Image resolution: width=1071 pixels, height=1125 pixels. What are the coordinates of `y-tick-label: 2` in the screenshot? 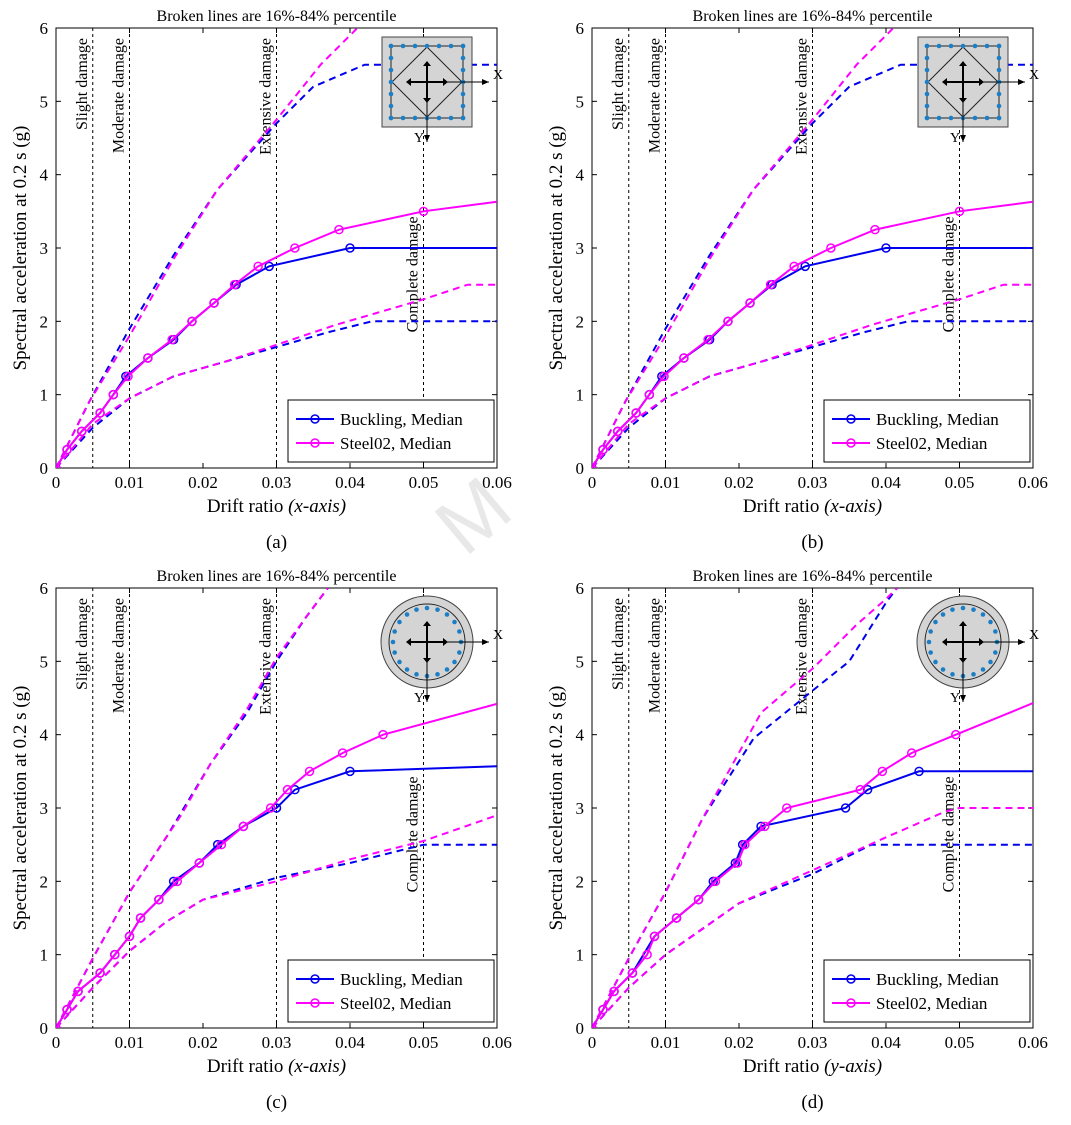 It's located at (44, 881).